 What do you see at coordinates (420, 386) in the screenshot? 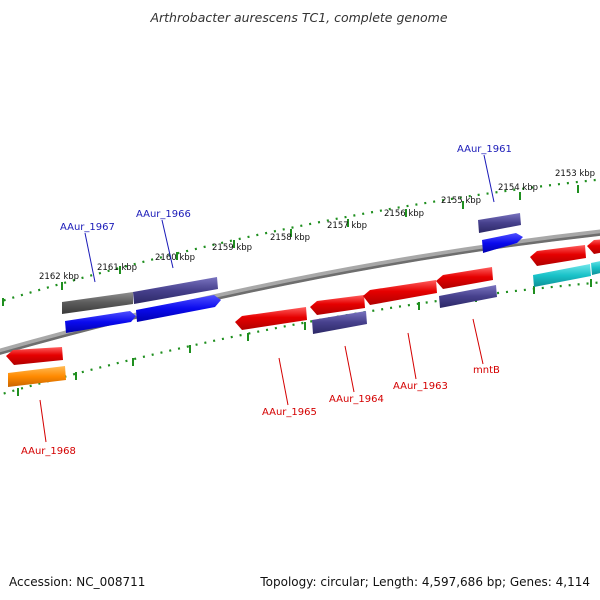
I see `label-AAur-1963: AAur_1963` at bounding box center [420, 386].